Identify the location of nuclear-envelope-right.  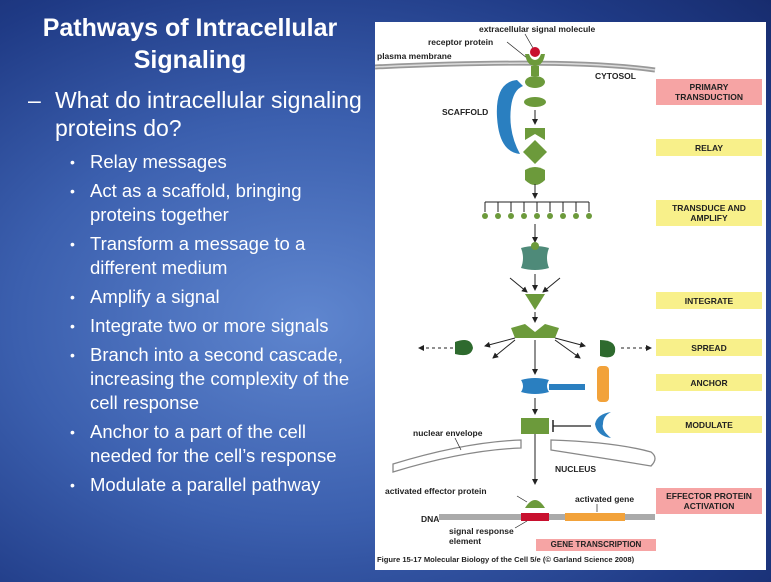
(603, 453).